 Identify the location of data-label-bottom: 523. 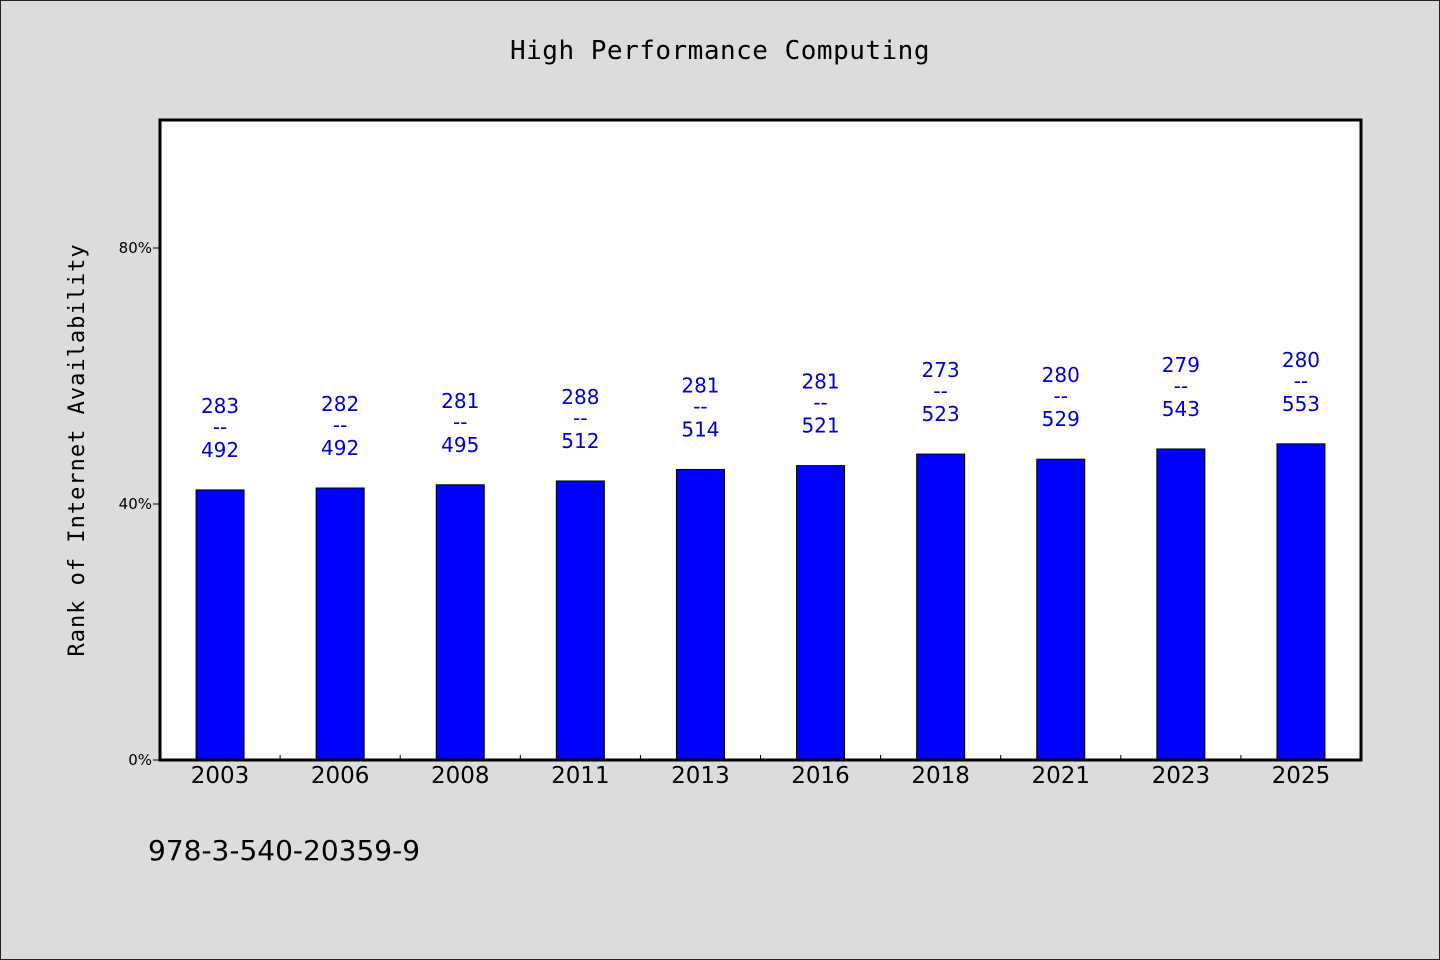
(941, 414).